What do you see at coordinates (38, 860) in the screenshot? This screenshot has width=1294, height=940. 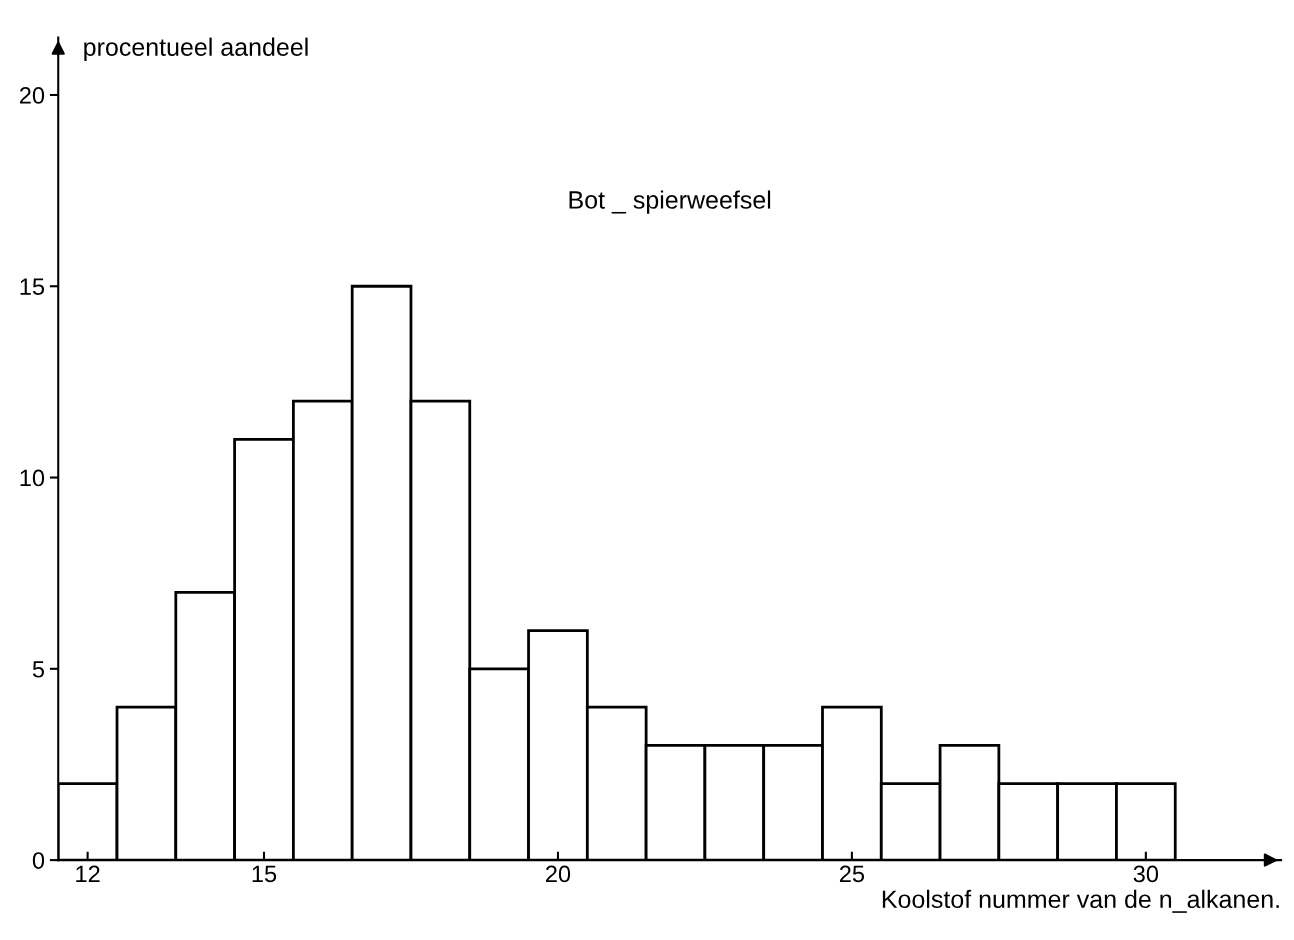 I see `y-tick-label: 0` at bounding box center [38, 860].